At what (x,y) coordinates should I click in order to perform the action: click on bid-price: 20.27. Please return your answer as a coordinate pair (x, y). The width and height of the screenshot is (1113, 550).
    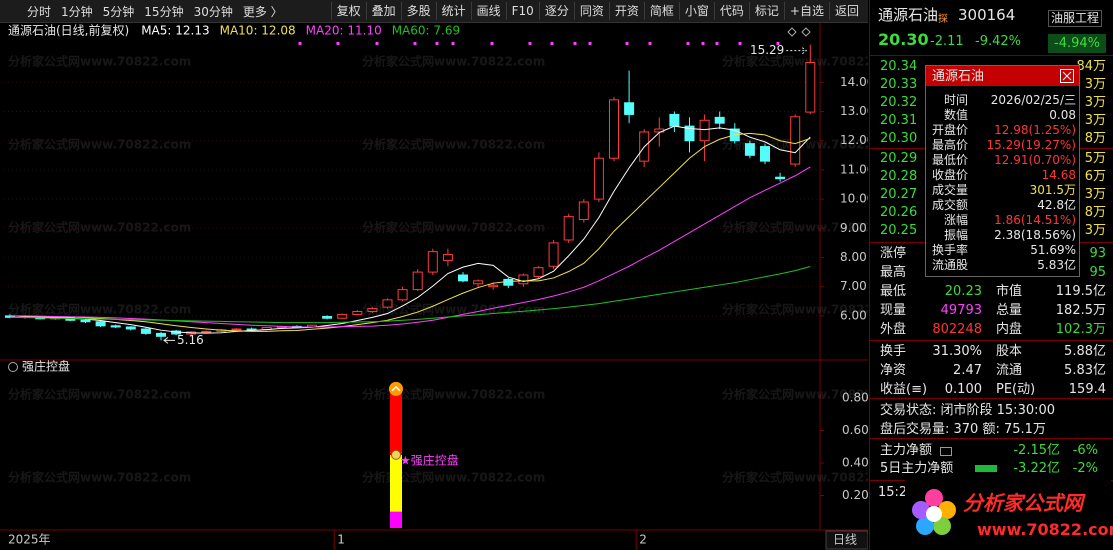
    Looking at the image, I should click on (899, 194).